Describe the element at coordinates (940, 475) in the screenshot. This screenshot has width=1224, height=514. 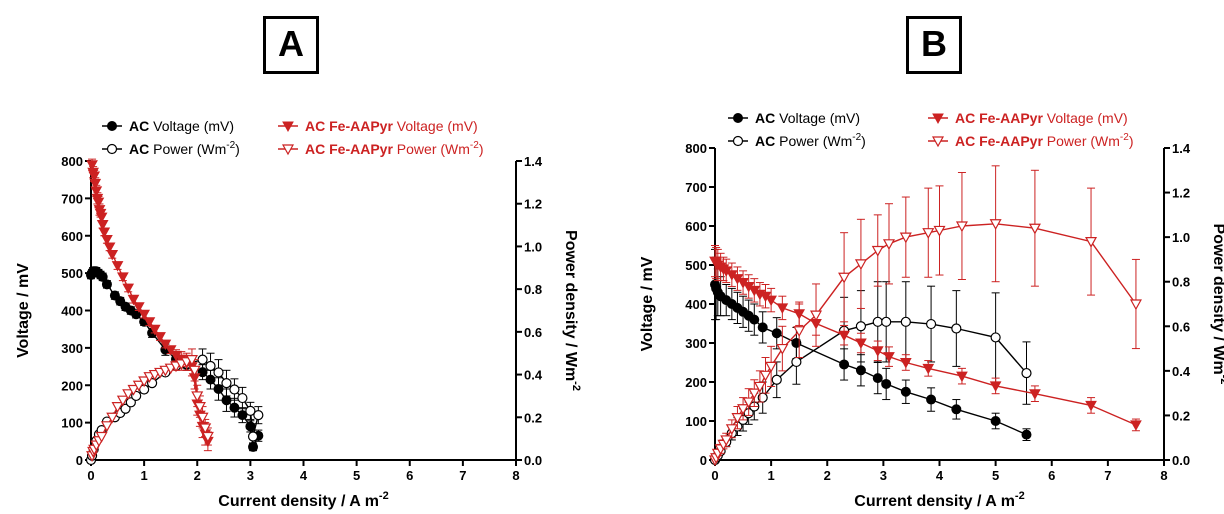
I see `x-tick-label: 4` at that location.